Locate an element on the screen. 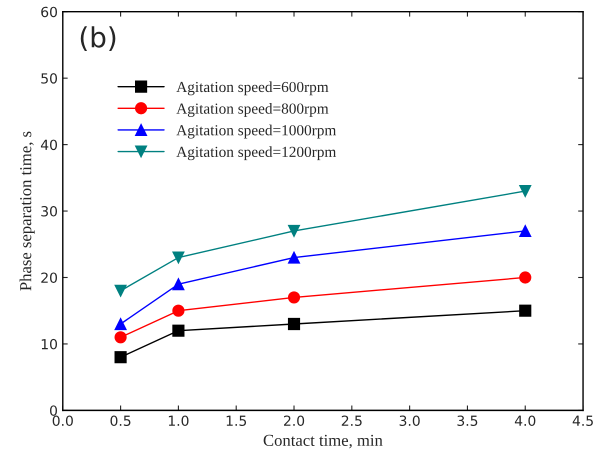  x-tick-label: 1.5 is located at coordinates (236, 421).